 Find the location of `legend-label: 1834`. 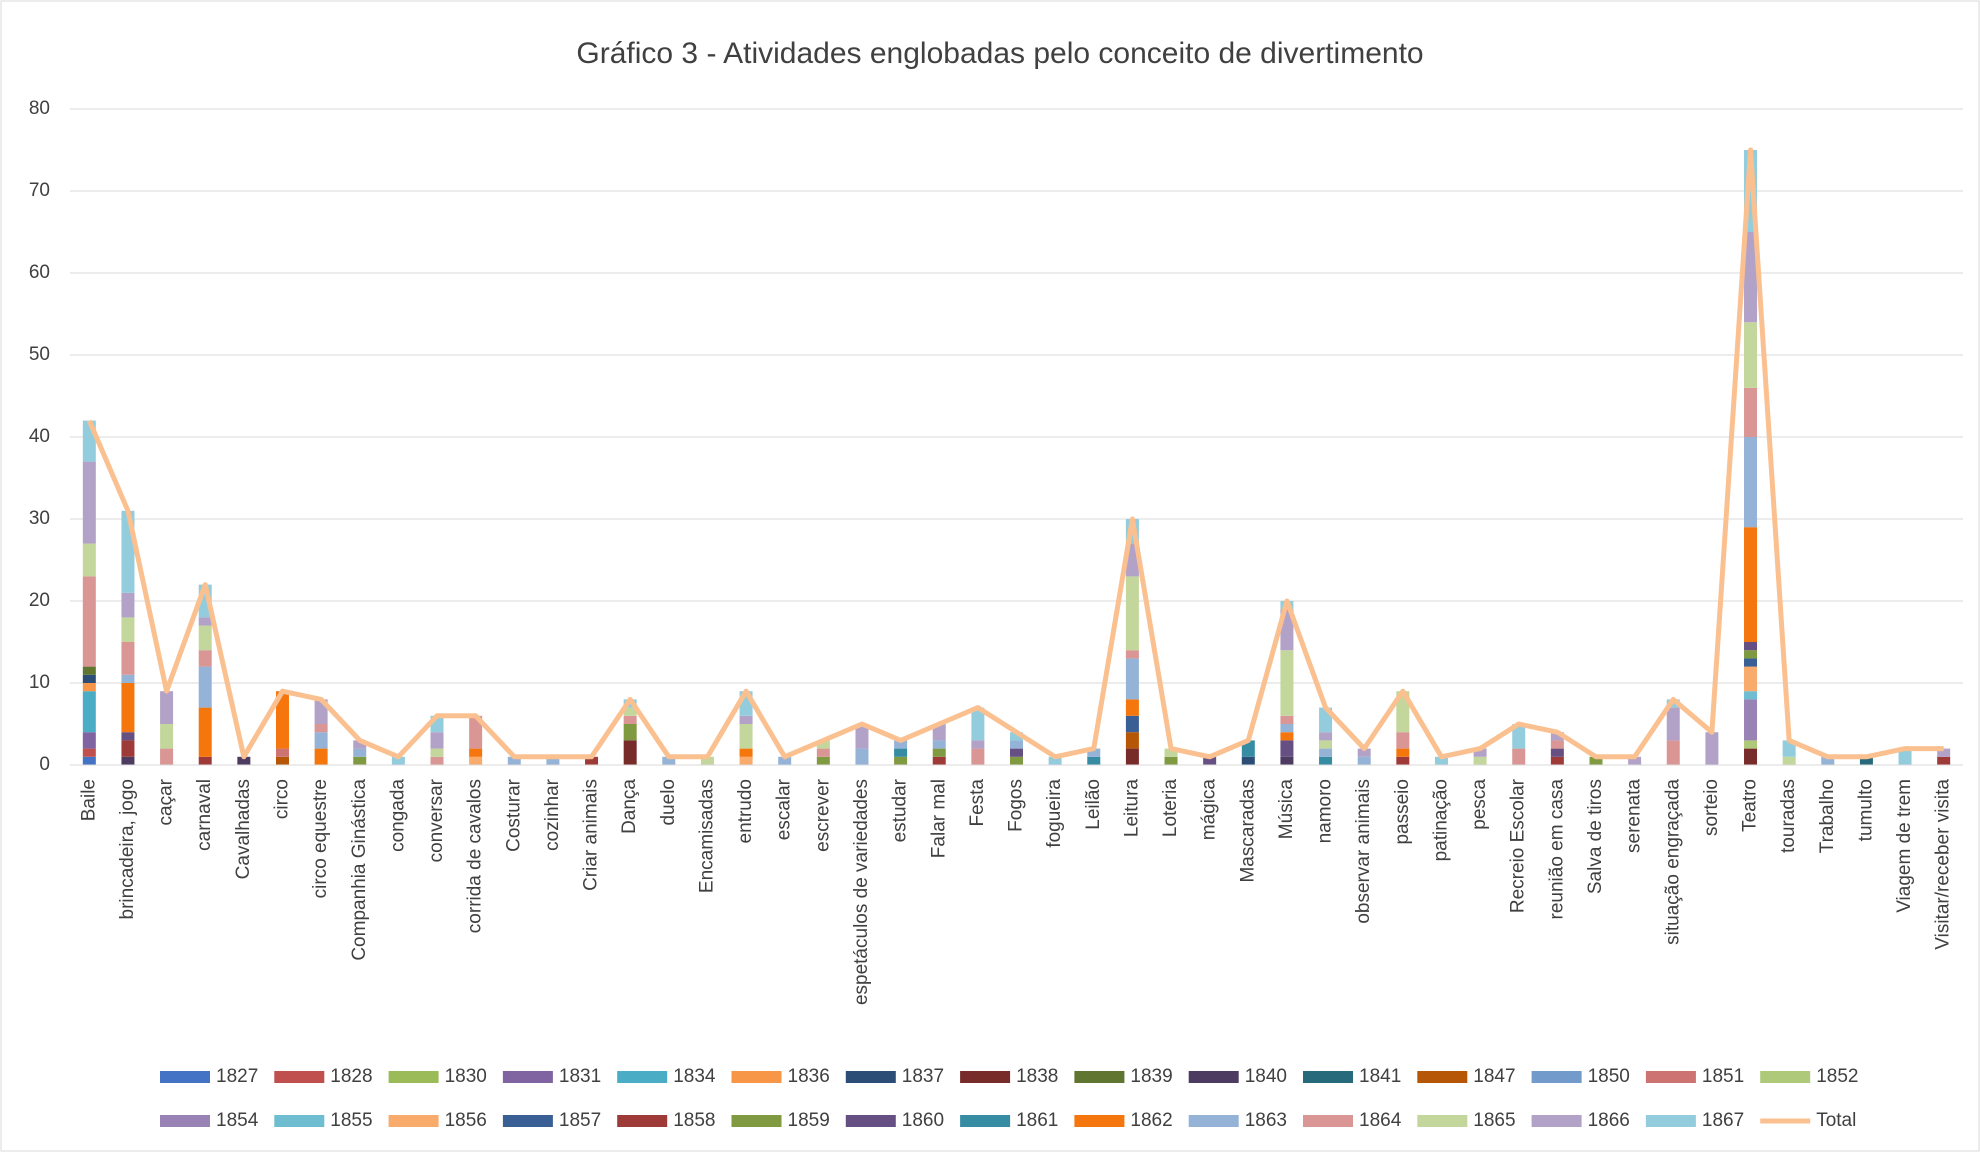

legend-label: 1834 is located at coordinates (694, 1076).